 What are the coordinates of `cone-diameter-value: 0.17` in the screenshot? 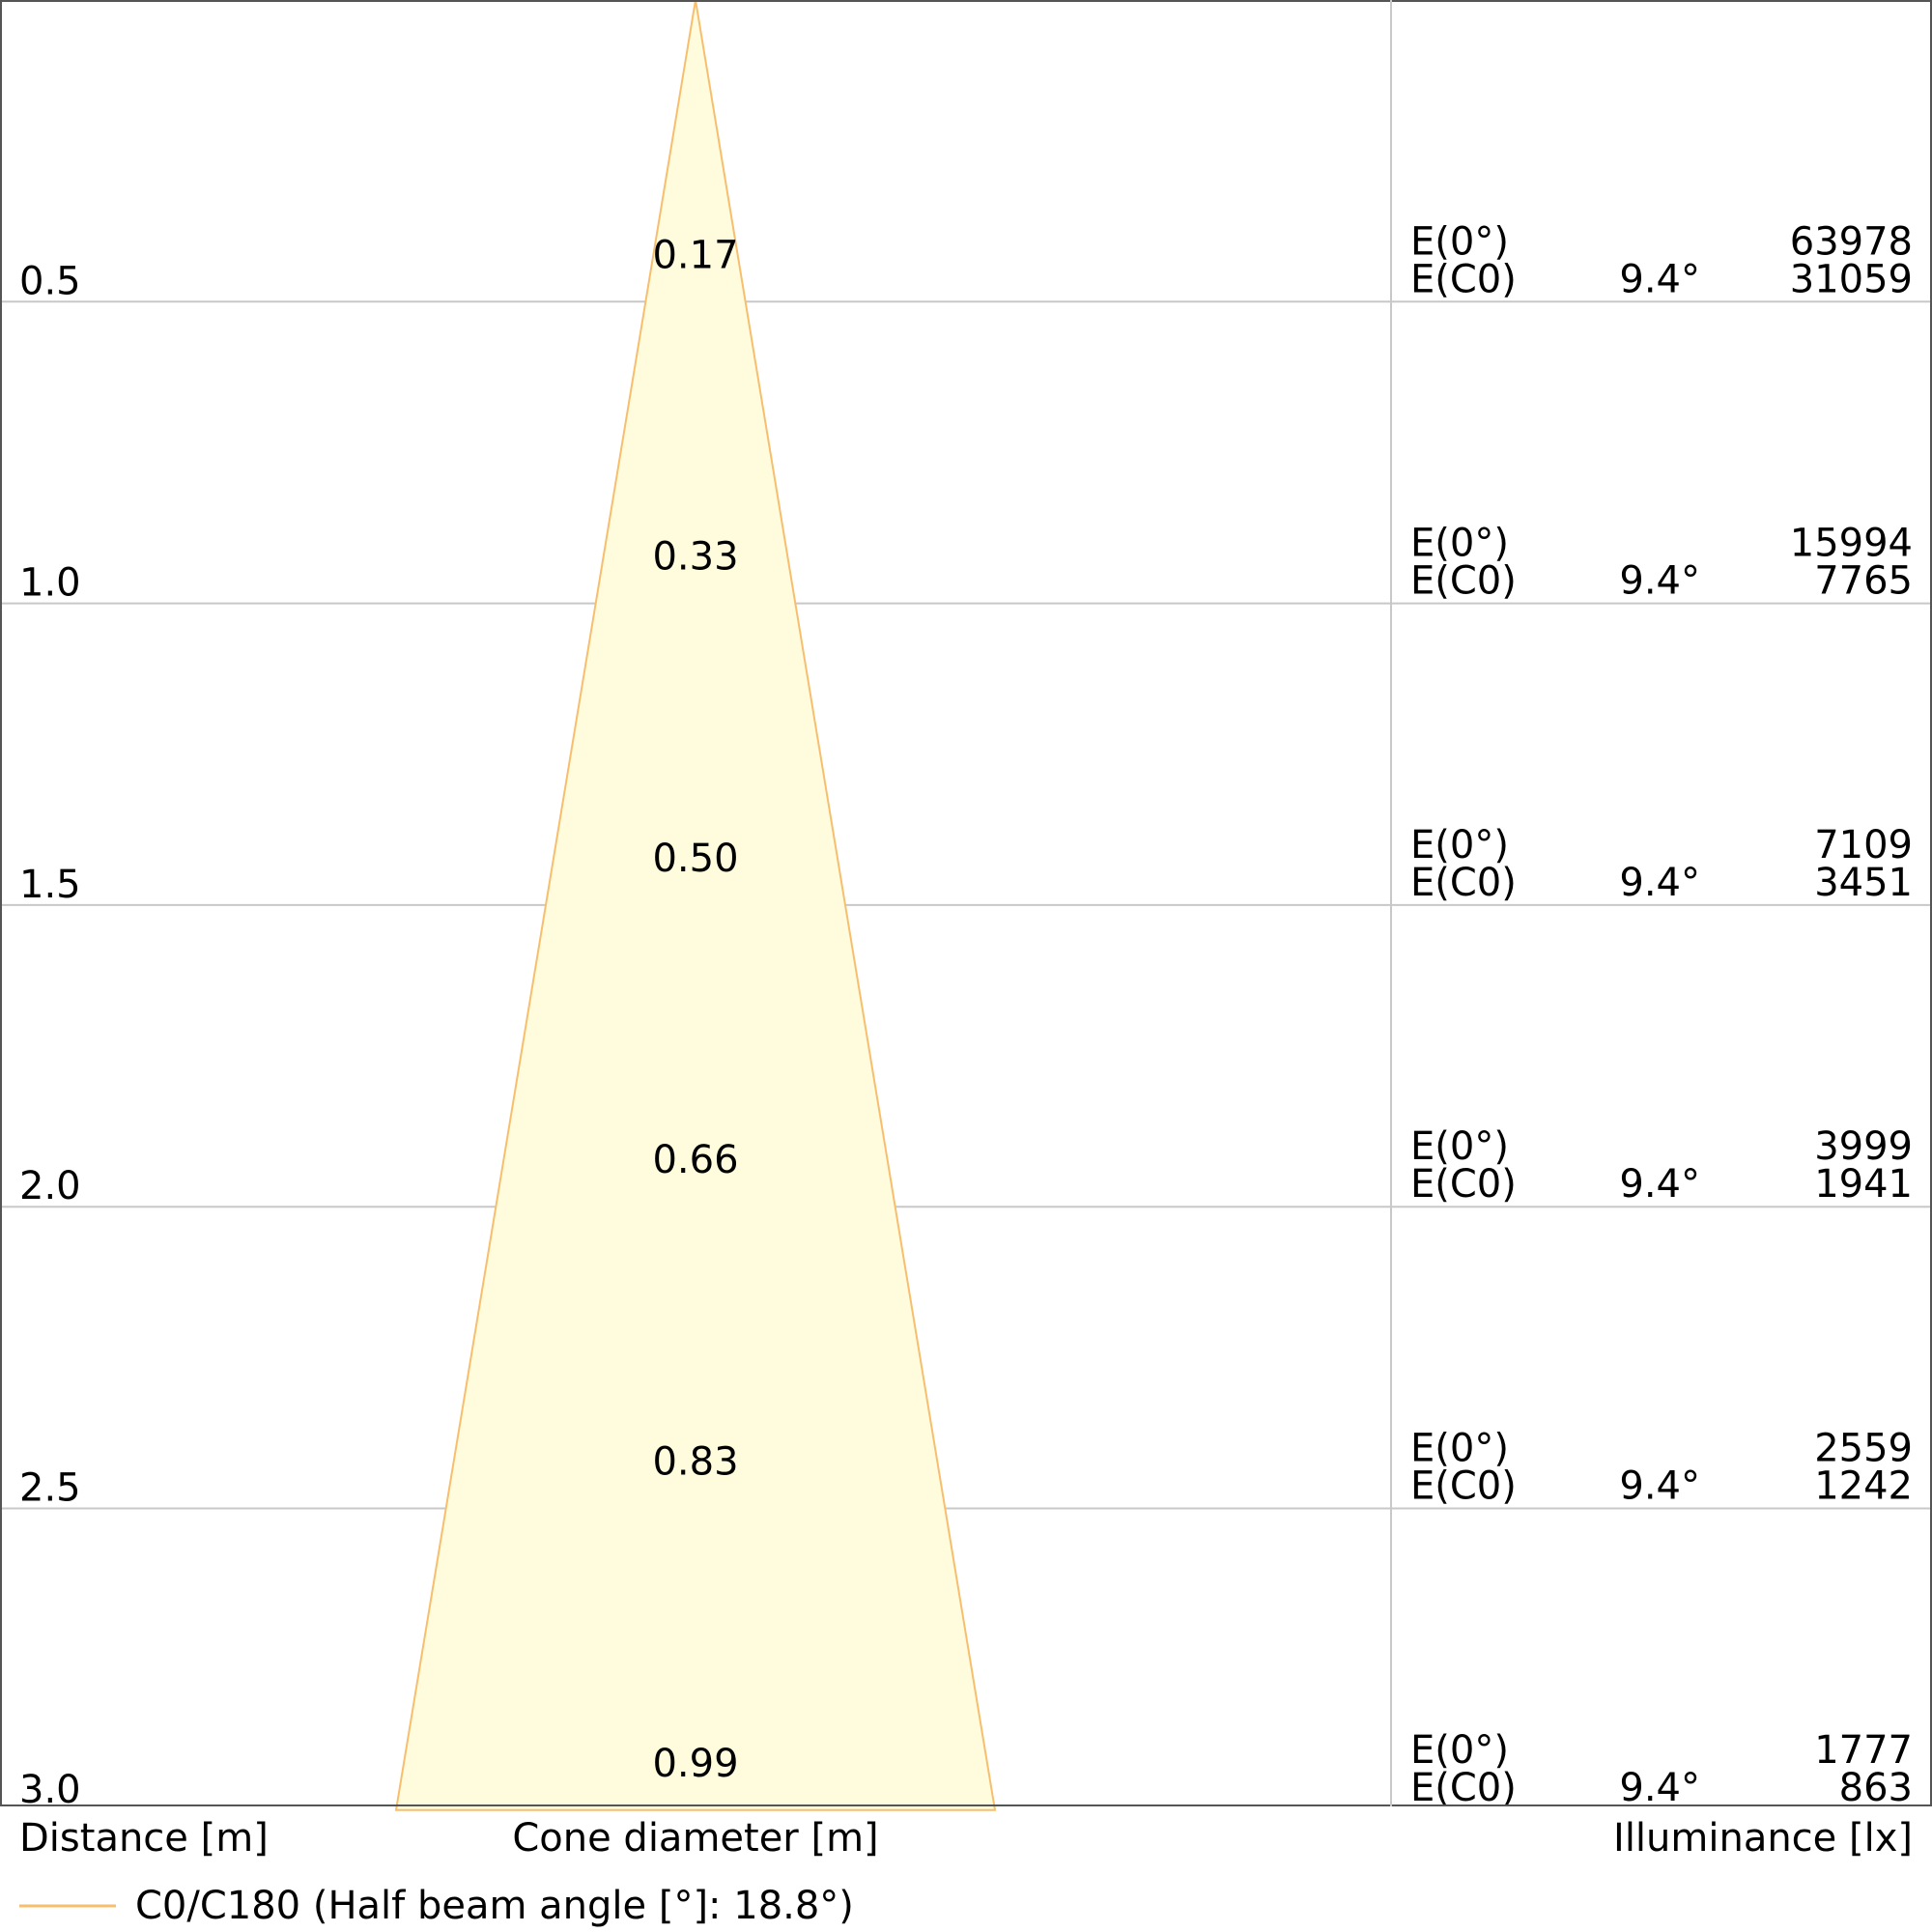 It's located at (695, 255).